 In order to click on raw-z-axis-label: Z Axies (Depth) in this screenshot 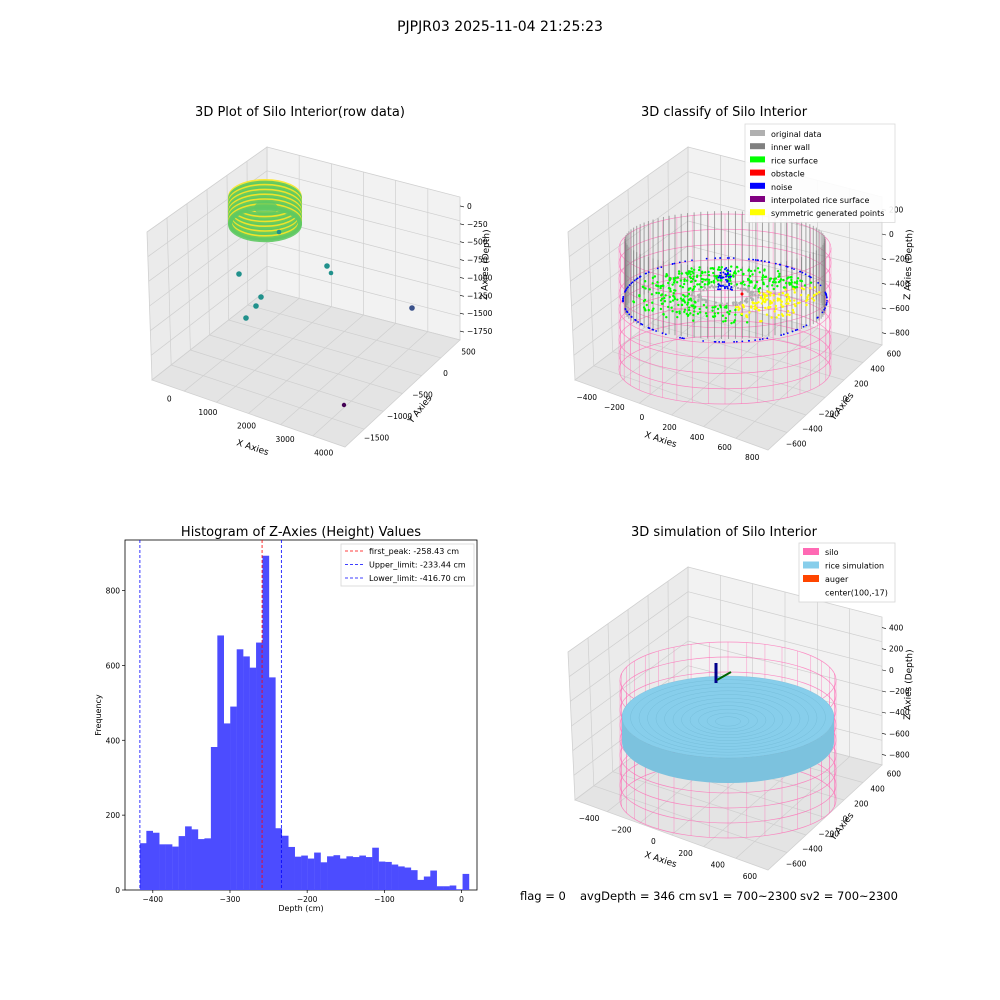, I will do `click(486, 264)`.